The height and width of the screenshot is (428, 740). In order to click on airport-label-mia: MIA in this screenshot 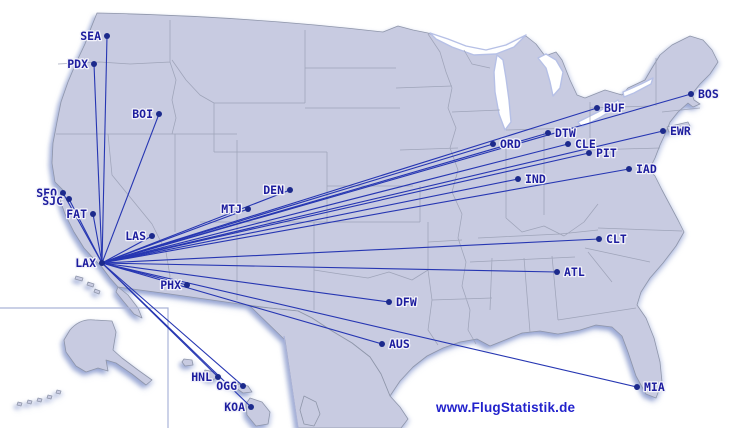, I will do `click(654, 387)`.